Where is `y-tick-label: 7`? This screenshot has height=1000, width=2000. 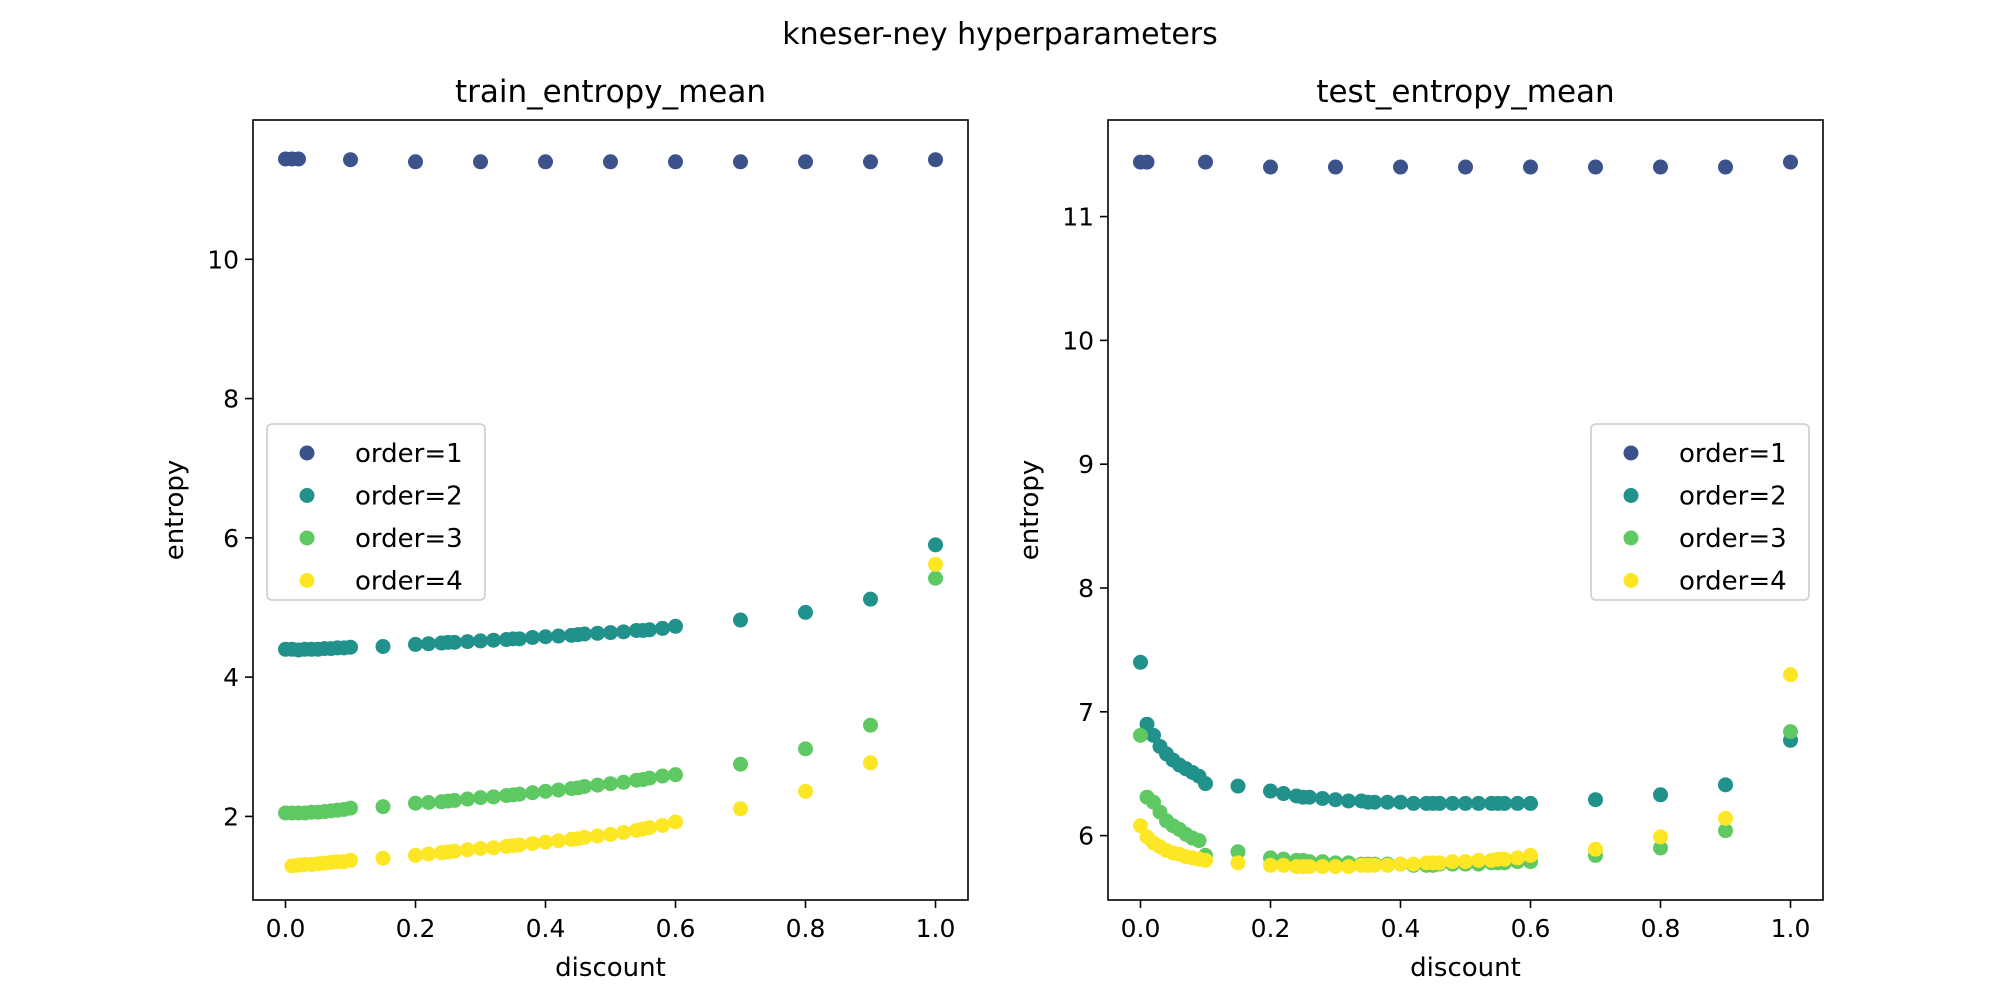
y-tick-label: 7 is located at coordinates (1086, 712).